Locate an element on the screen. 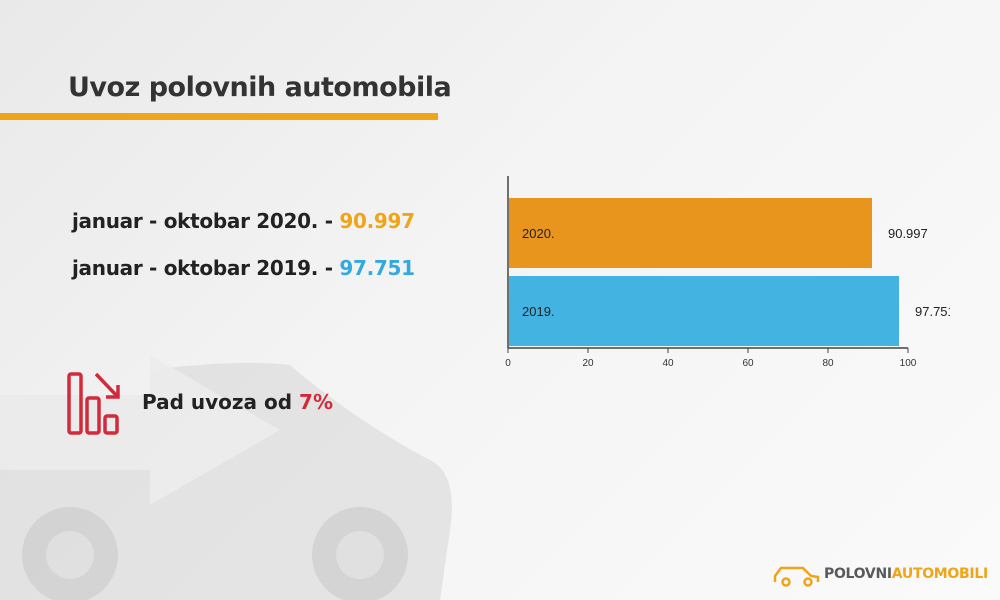 The height and width of the screenshot is (600, 1000). bar-2020 is located at coordinates (690, 233).